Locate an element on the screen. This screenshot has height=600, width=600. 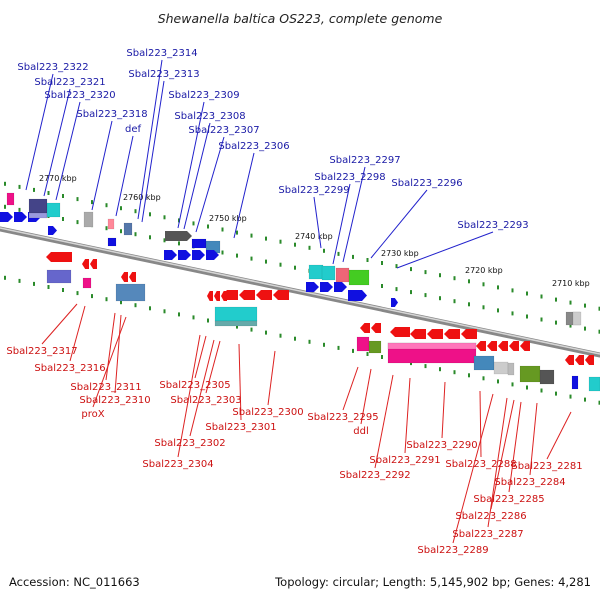
lower-gene-label: Sbal223_2292 is located at coordinates (374, 475).